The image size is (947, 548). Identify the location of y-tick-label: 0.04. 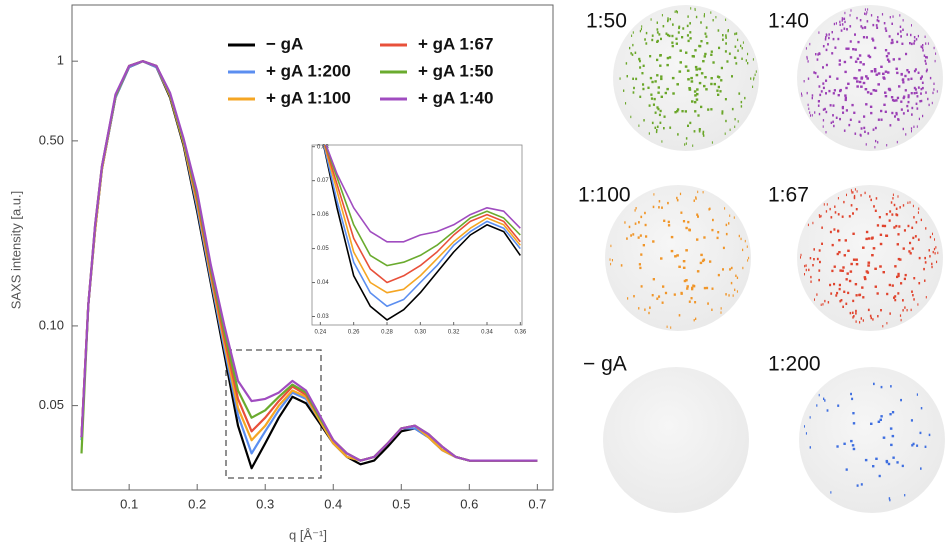
(323, 283).